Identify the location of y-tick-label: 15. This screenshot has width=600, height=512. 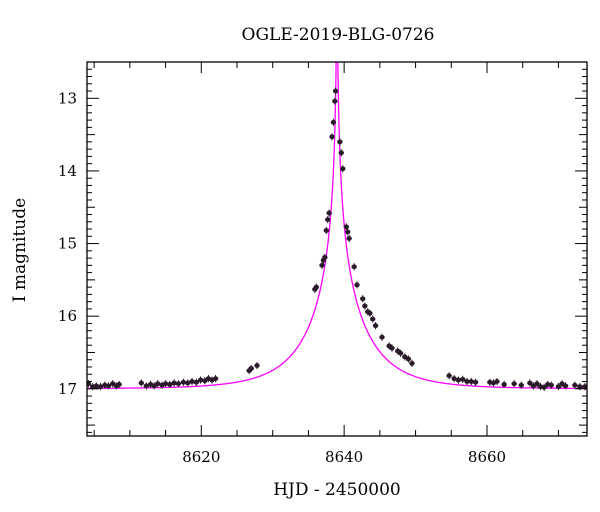
(67, 244).